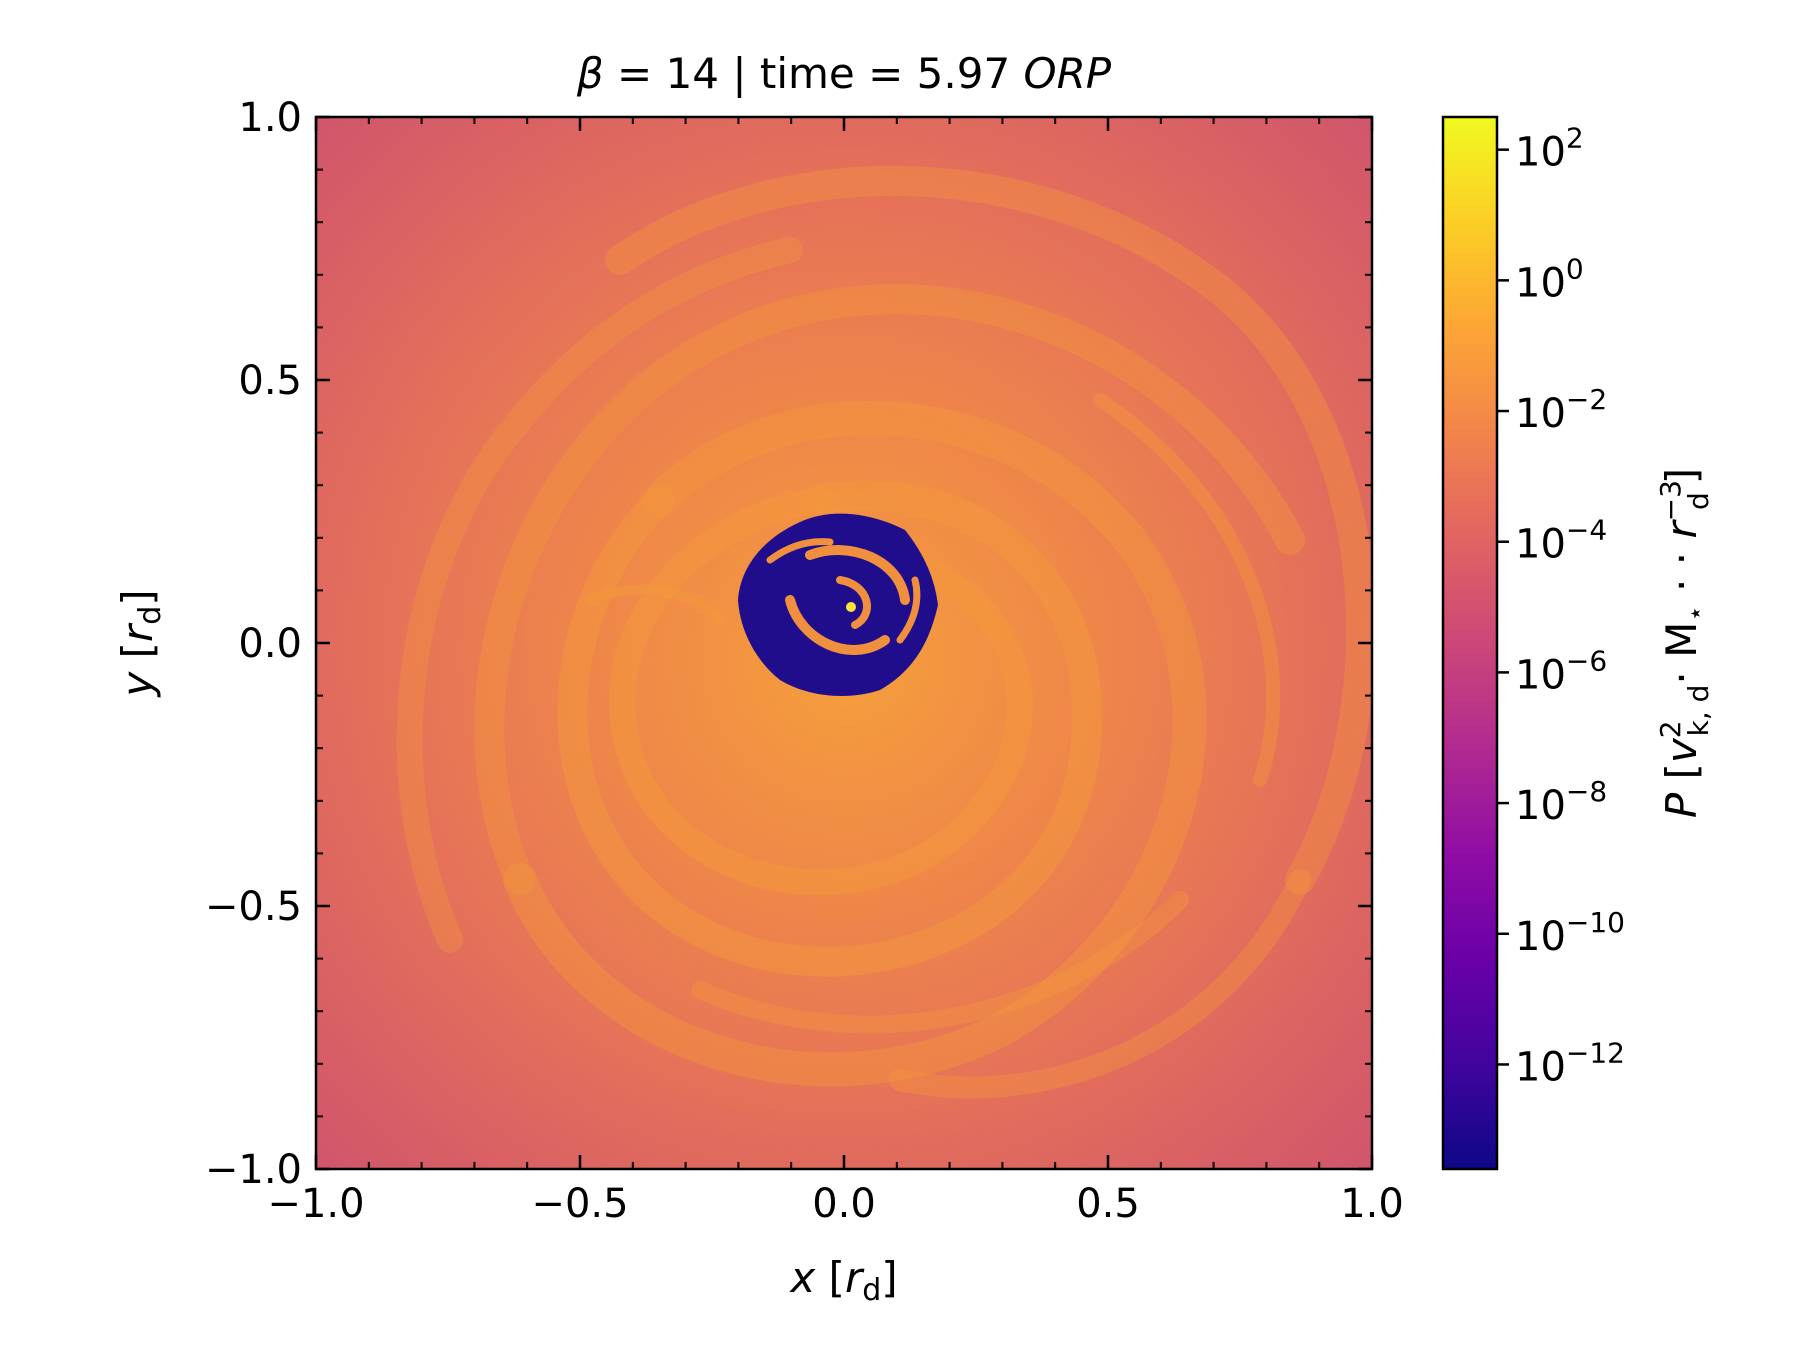  Describe the element at coordinates (1561, 671) in the screenshot. I see `colorbar-tick-label: 10⁻⁶` at that location.